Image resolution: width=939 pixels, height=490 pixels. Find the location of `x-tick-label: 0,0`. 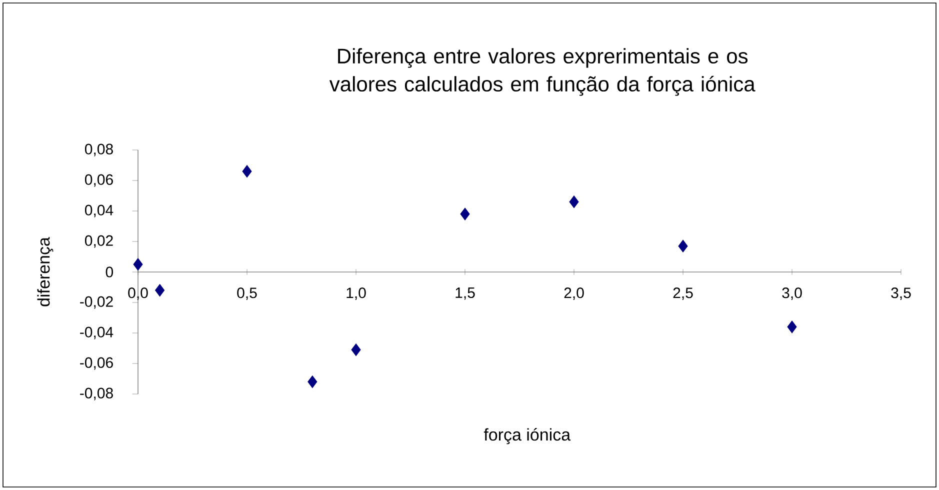

x-tick-label: 0,0 is located at coordinates (138, 294).